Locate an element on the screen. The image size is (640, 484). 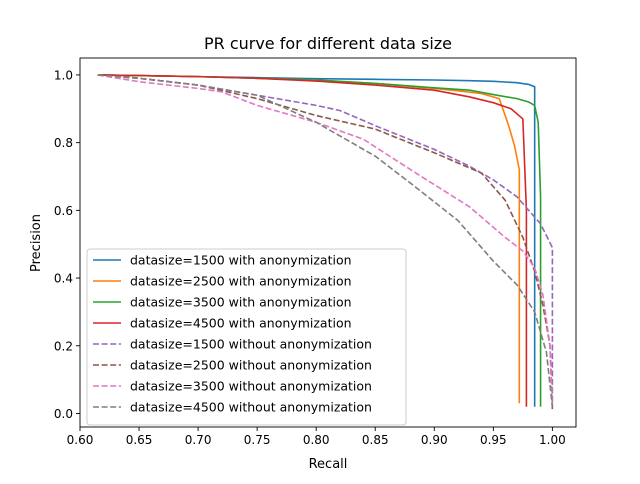
legend-label-1: datasize=1500 with anonymization is located at coordinates (241, 260).